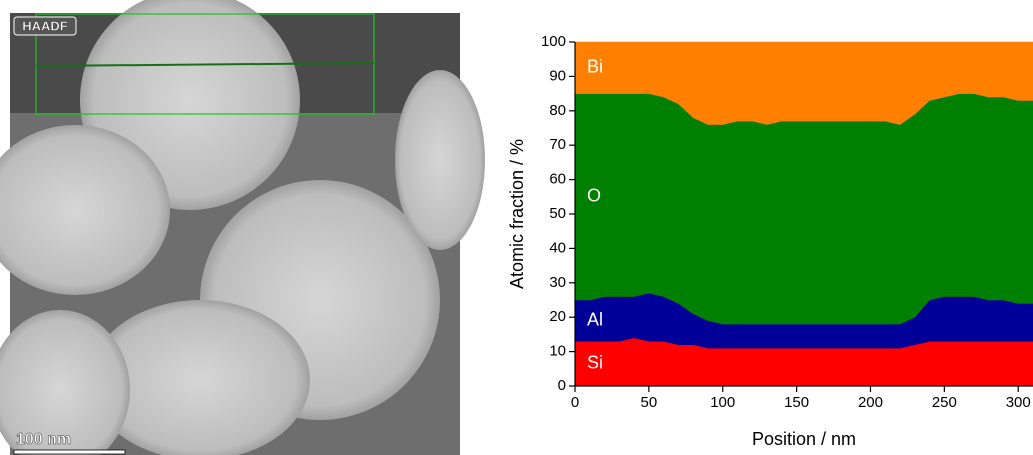  Describe the element at coordinates (517, 214) in the screenshot. I see `y-axis-title: Atomic fraction / %` at that location.